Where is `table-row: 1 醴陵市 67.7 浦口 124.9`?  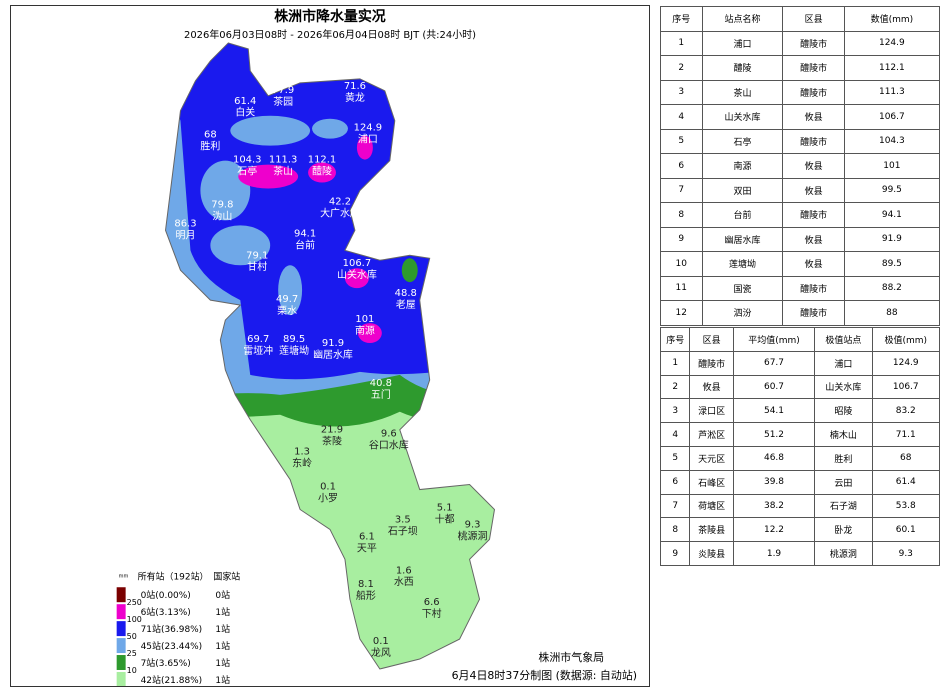 table-row: 1 醴陵市 67.7 浦口 124.9 is located at coordinates (800, 363).